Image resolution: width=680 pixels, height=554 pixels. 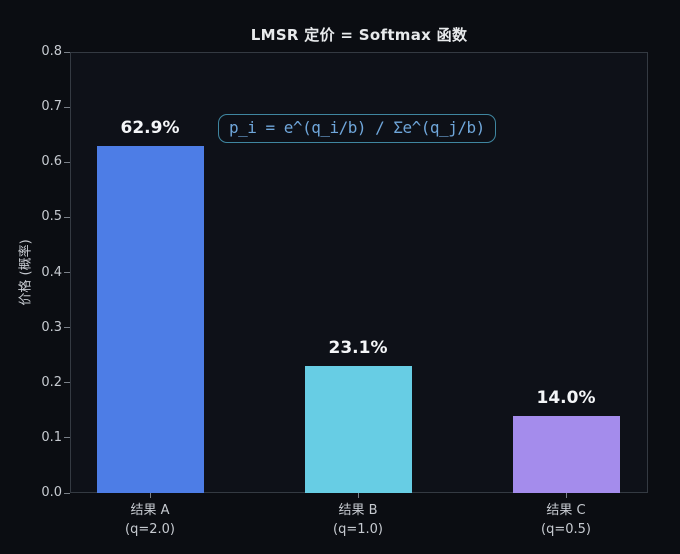 What do you see at coordinates (566, 397) in the screenshot?
I see `bar-value-label: 14.0%` at bounding box center [566, 397].